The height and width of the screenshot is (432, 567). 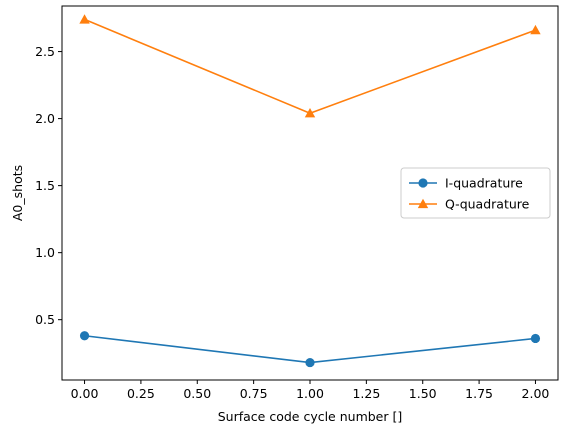 I want to click on x-tick-label: 0.00, so click(x=85, y=393).